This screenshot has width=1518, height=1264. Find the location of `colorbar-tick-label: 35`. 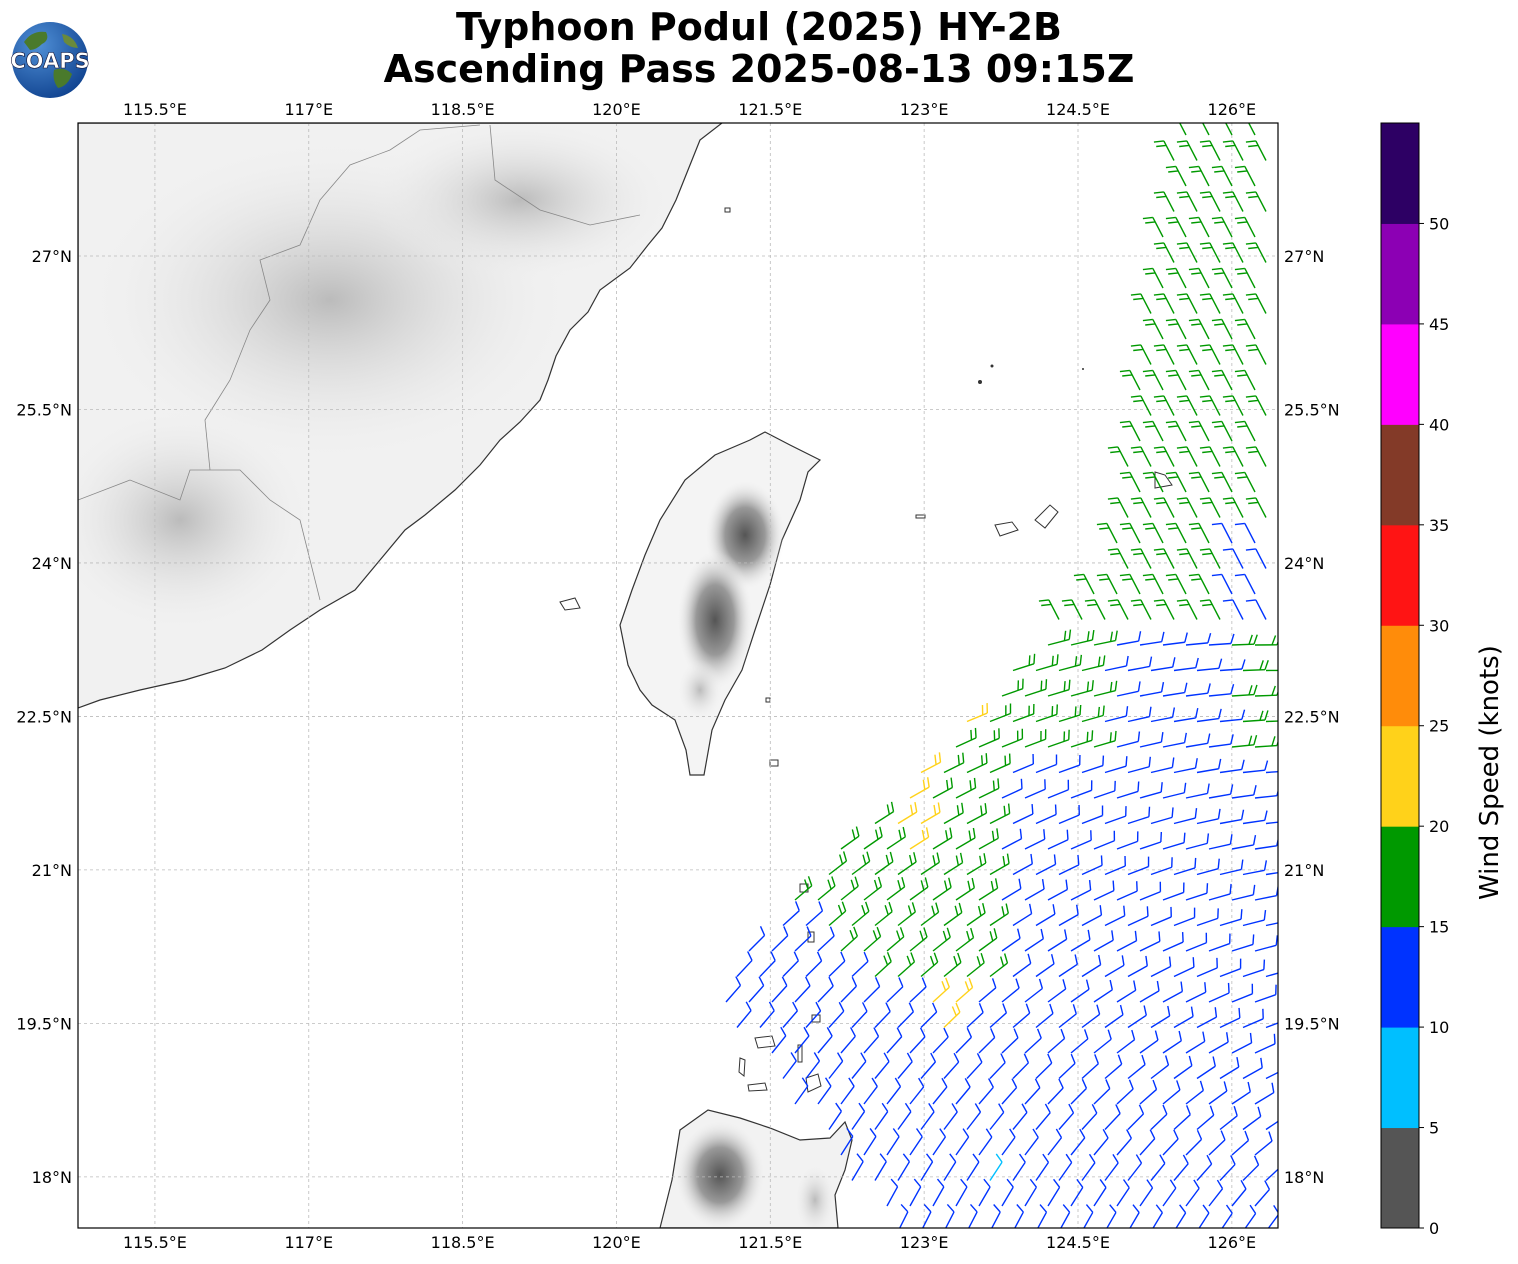

colorbar-tick-label: 35 is located at coordinates (1439, 525).